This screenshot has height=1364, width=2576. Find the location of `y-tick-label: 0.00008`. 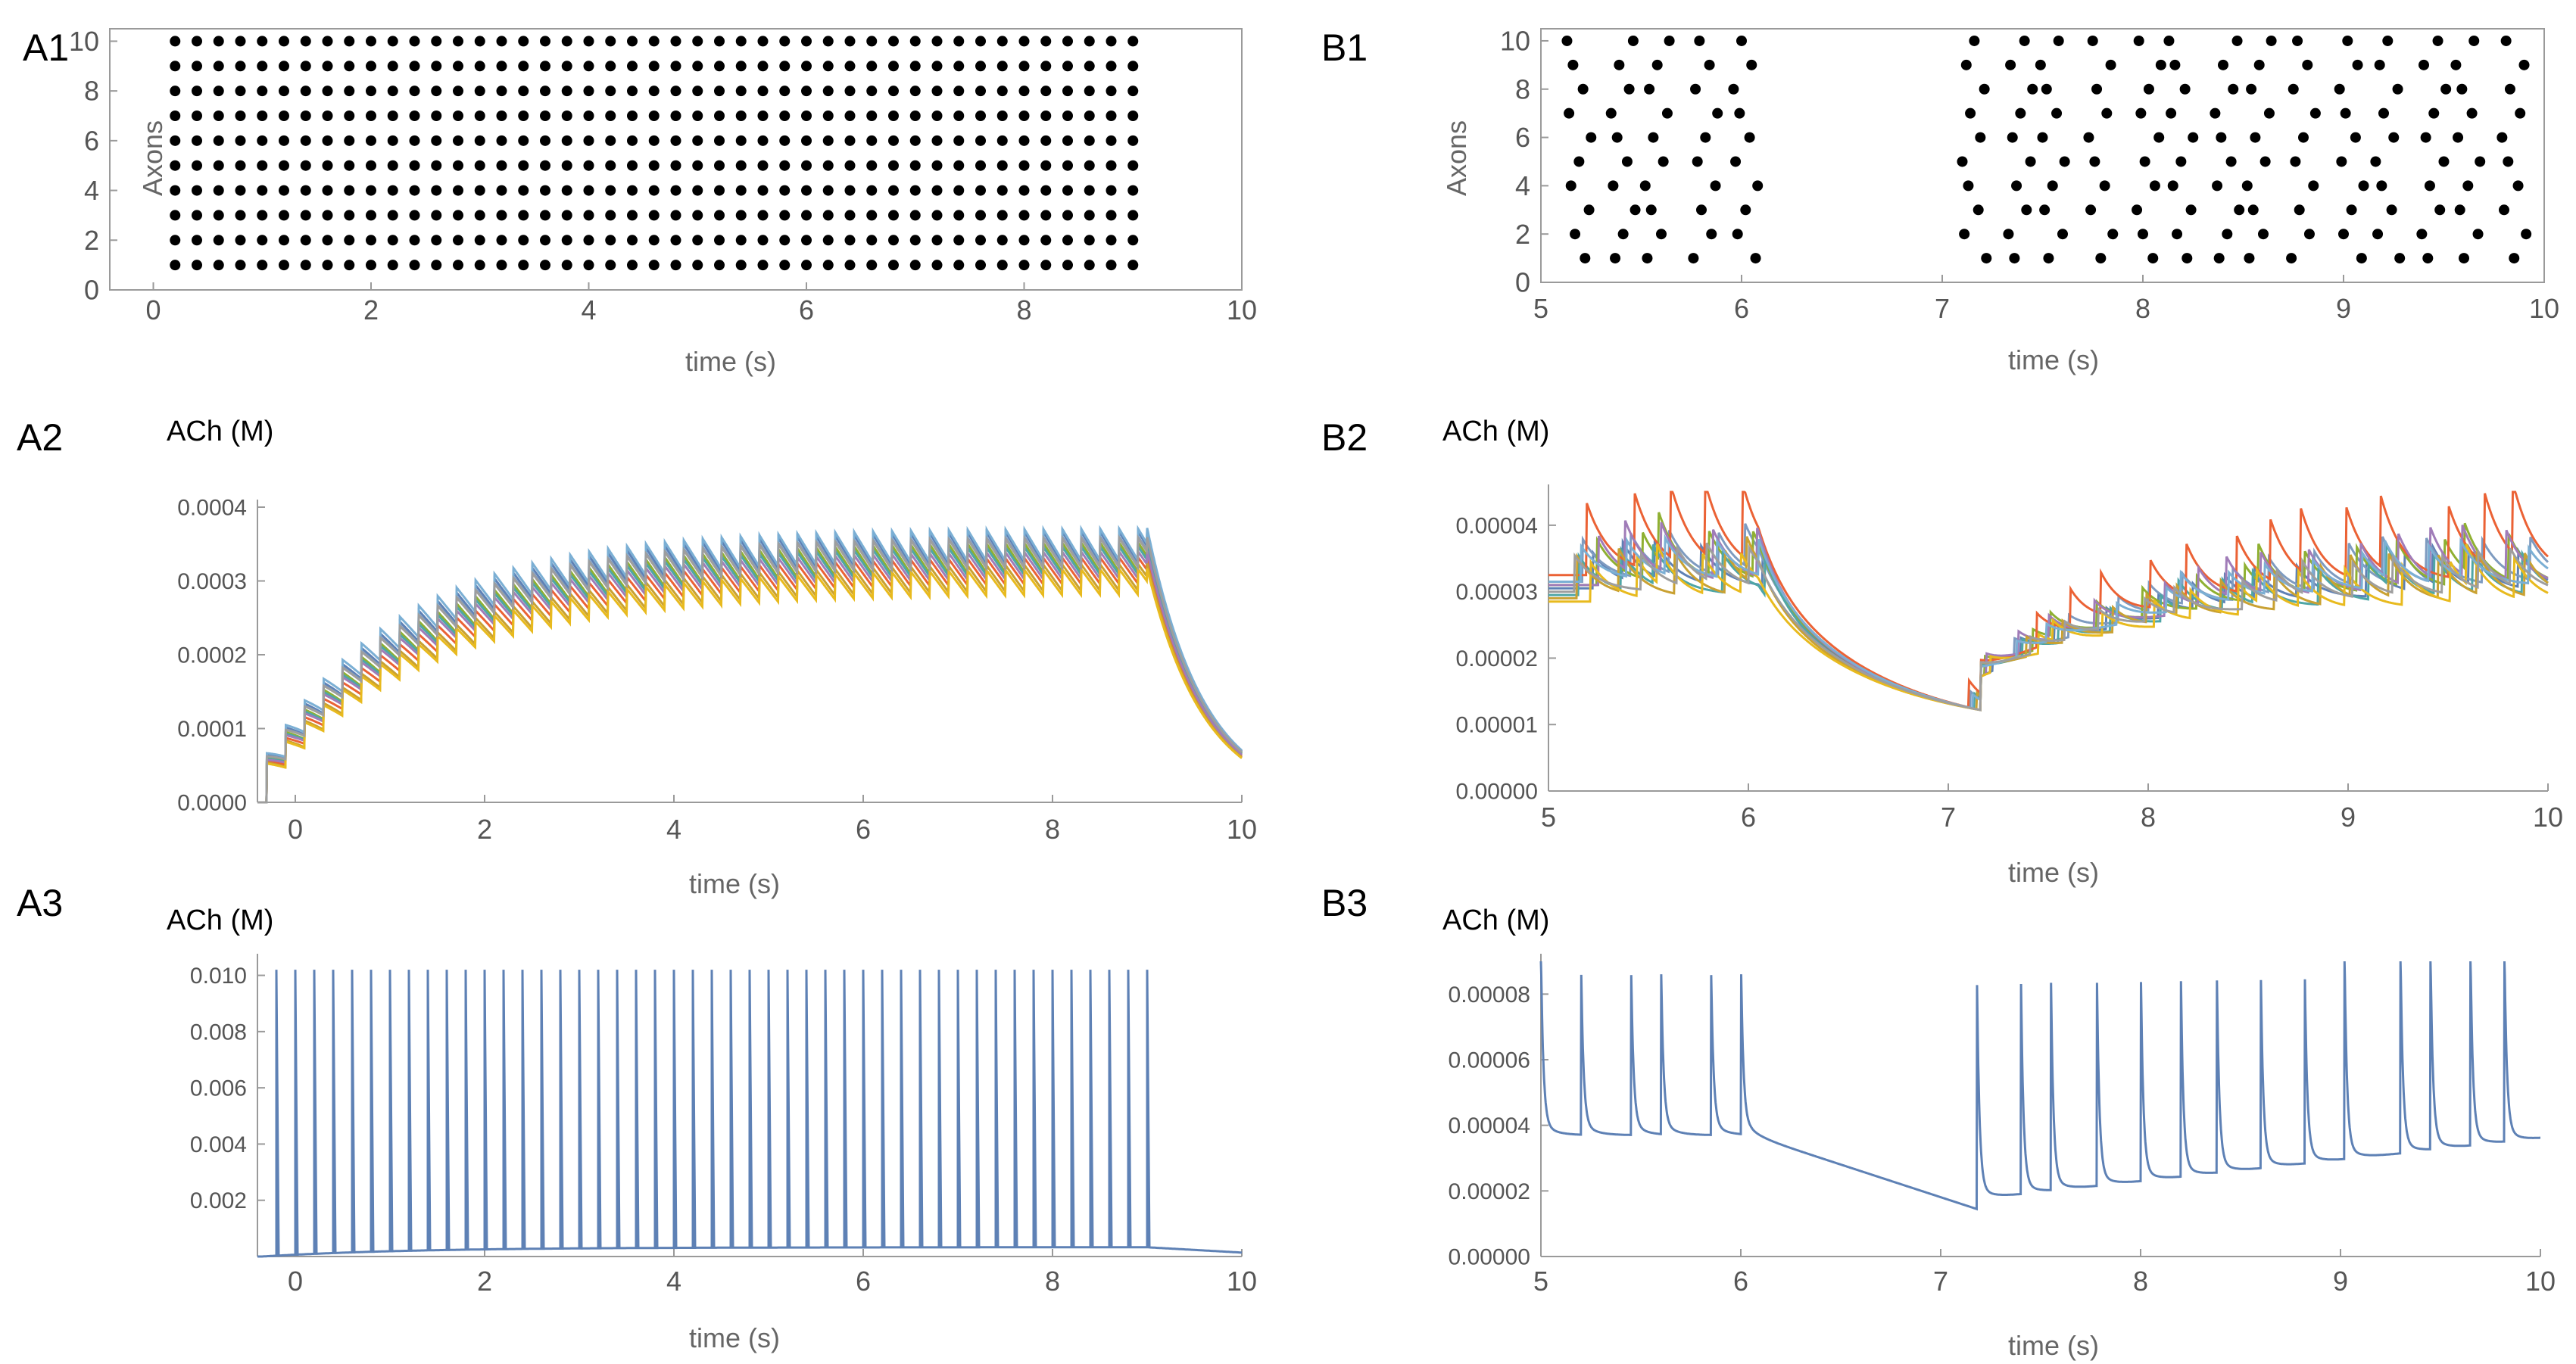

y-tick-label: 0.00008 is located at coordinates (1489, 995).